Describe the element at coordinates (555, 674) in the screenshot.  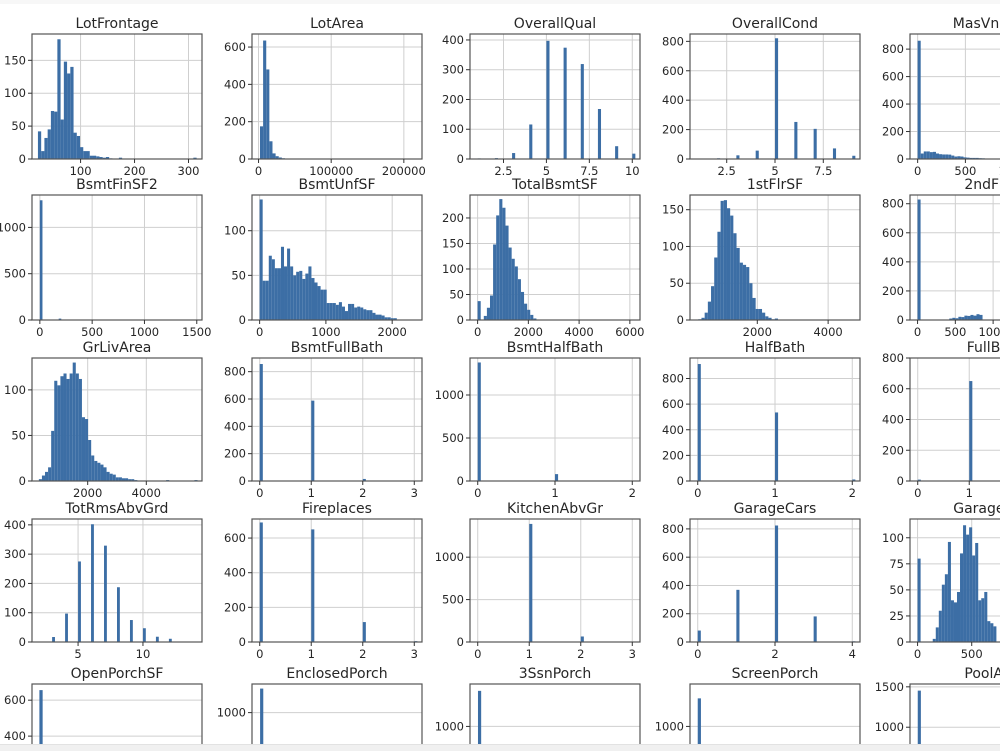
I see `subplot-title: 3SsnPorch` at that location.